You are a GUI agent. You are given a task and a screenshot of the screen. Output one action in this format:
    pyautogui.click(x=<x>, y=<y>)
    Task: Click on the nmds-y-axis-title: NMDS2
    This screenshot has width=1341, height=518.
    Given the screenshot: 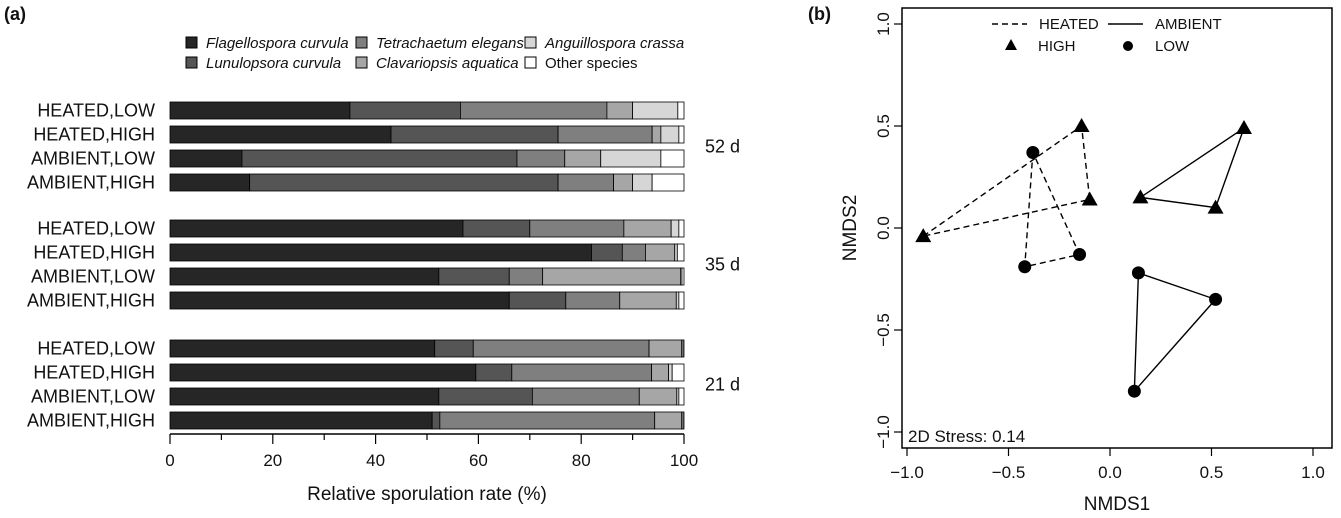 What is the action you would take?
    pyautogui.click(x=850, y=228)
    